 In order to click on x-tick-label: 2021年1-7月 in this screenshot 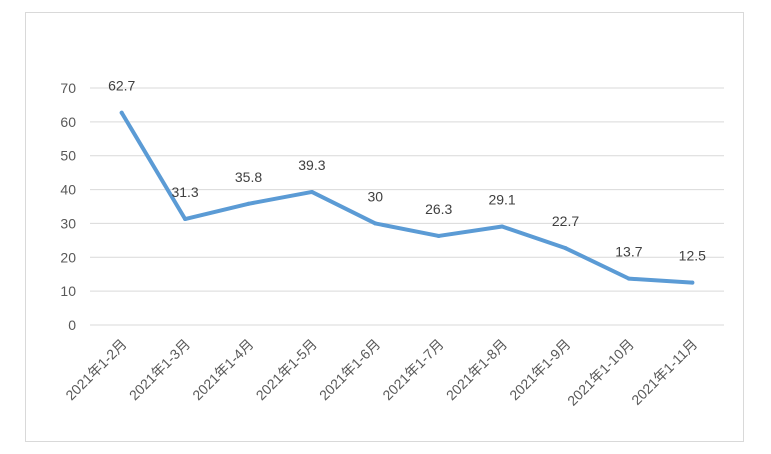, I will do `click(412, 369)`.